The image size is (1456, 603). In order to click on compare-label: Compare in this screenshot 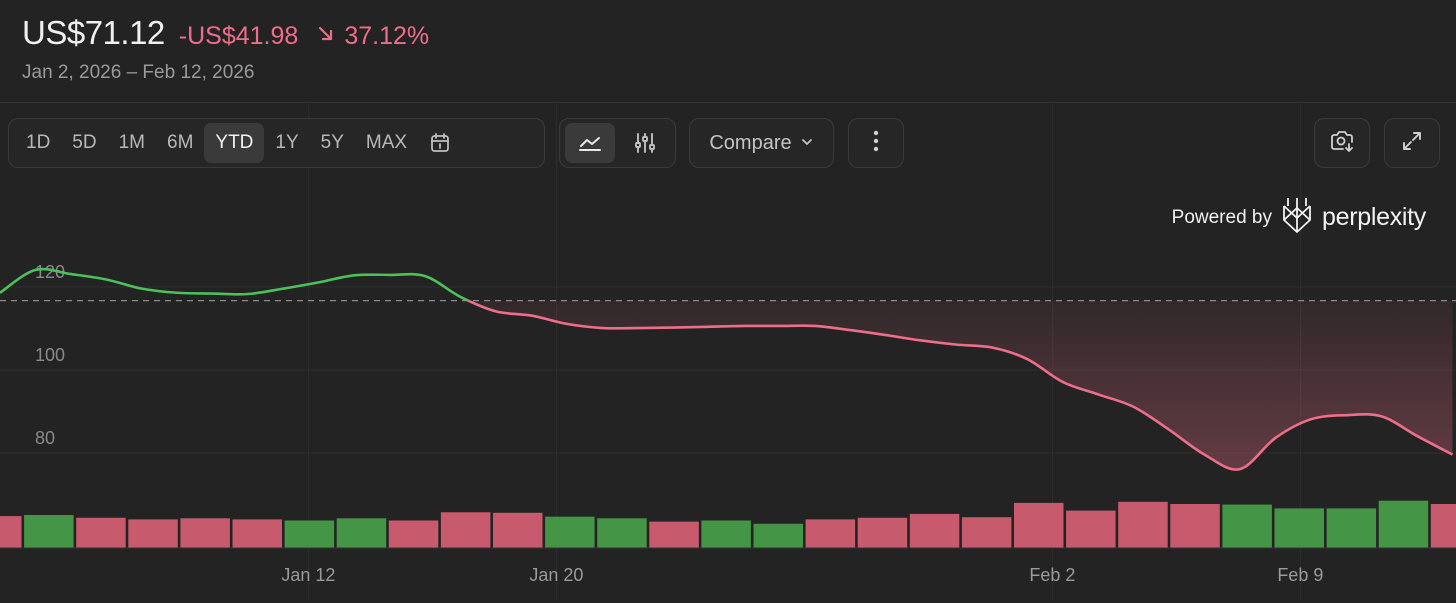, I will do `click(750, 142)`.